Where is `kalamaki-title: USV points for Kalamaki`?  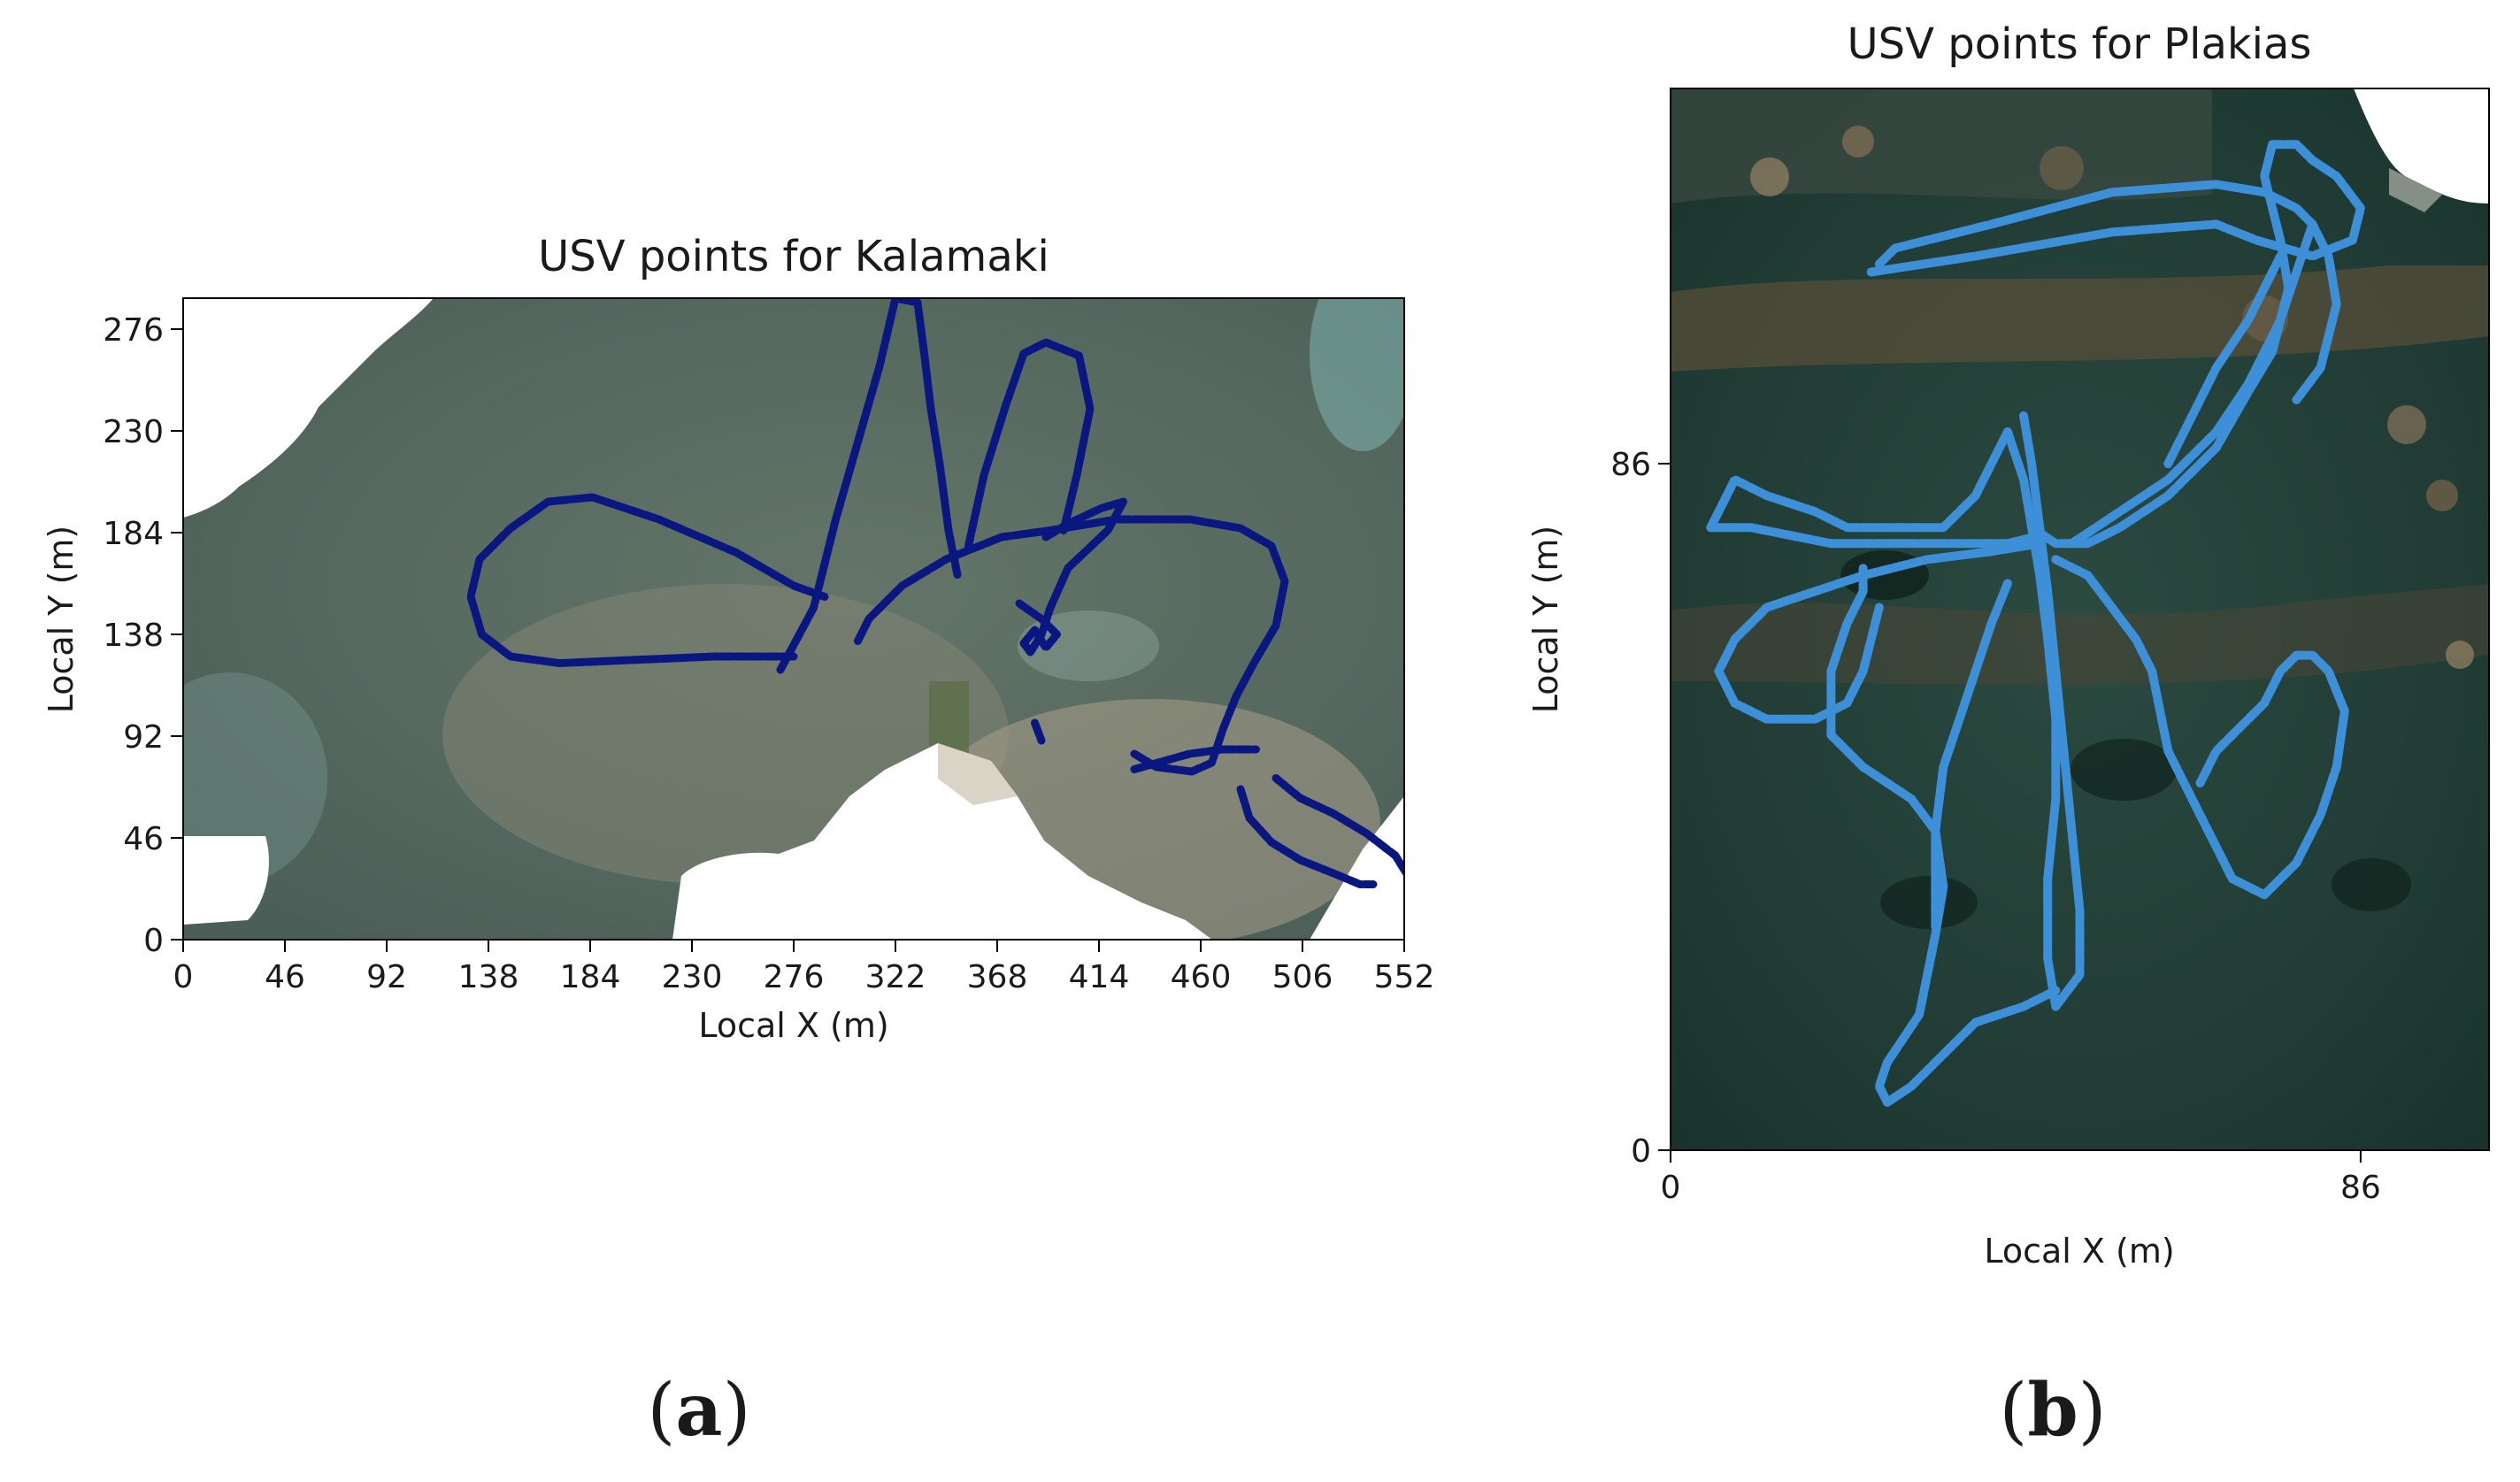
kalamaki-title: USV points for Kalamaki is located at coordinates (793, 256).